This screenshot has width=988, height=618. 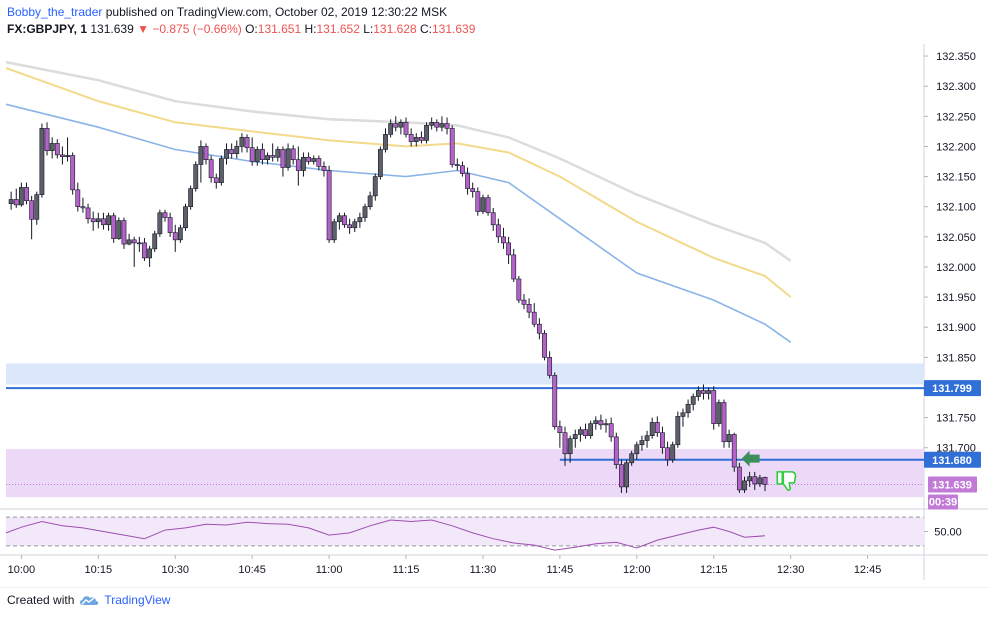 I want to click on down-triangle-icon: ▼, so click(x=143, y=29).